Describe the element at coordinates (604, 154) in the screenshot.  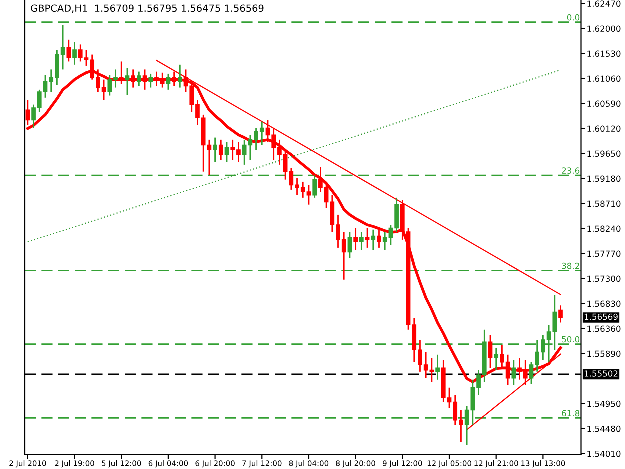
I see `y-tick-label: 1.59650` at that location.